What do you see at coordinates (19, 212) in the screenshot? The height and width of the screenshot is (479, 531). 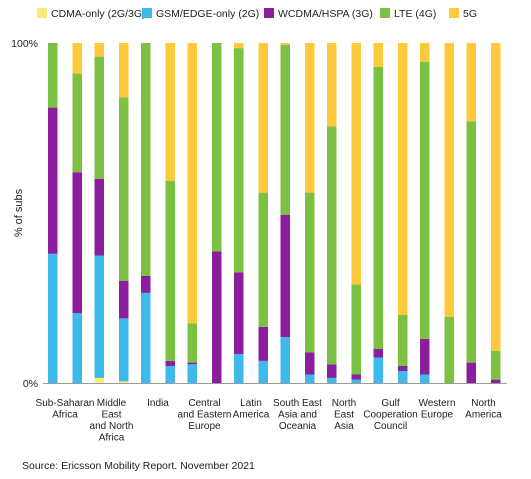 I see `y-axis-label: % of subs` at bounding box center [19, 212].